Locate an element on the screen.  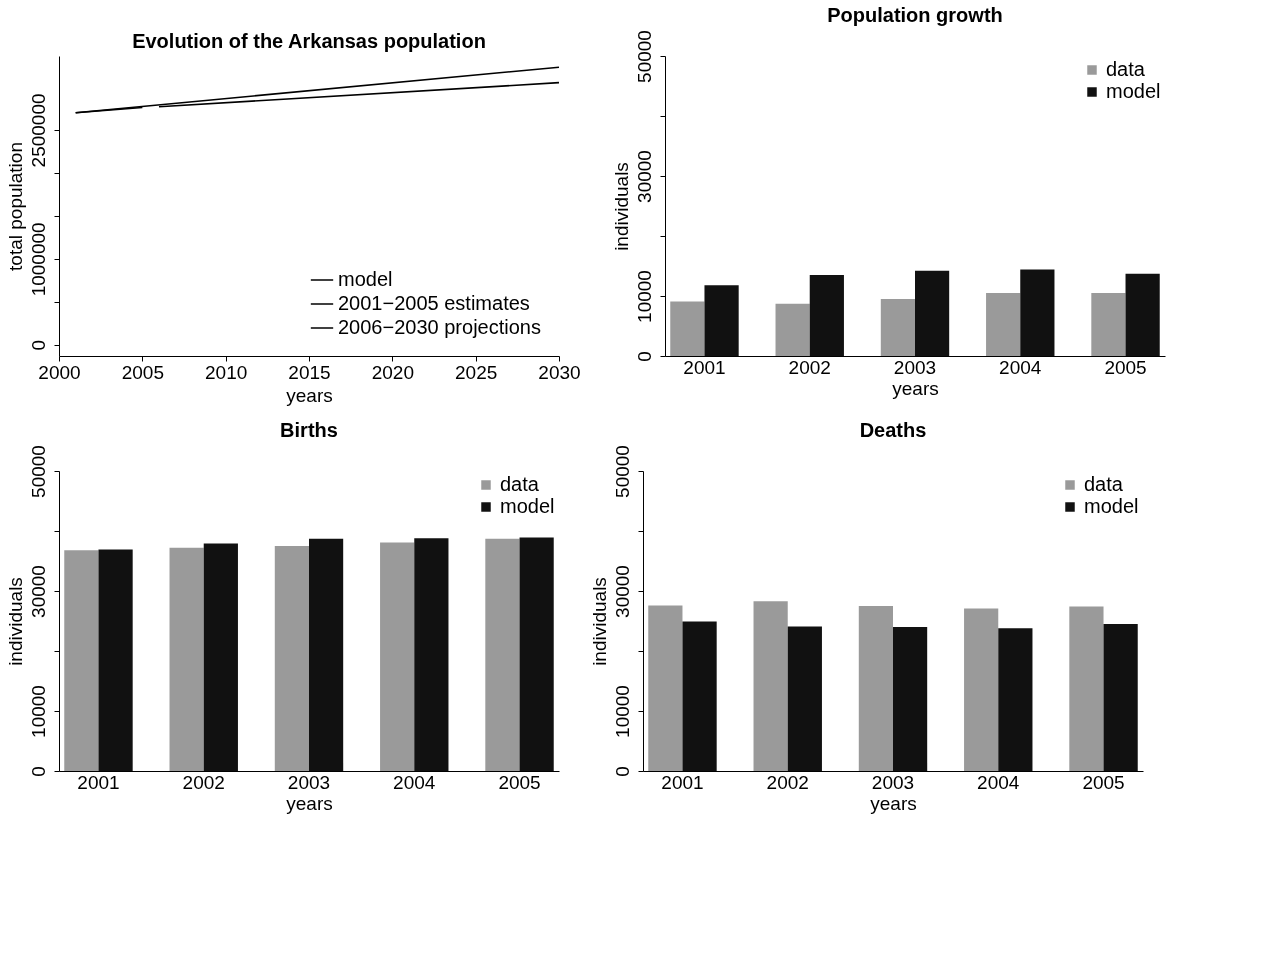
x-tick-label: 2000 is located at coordinates (59, 372).